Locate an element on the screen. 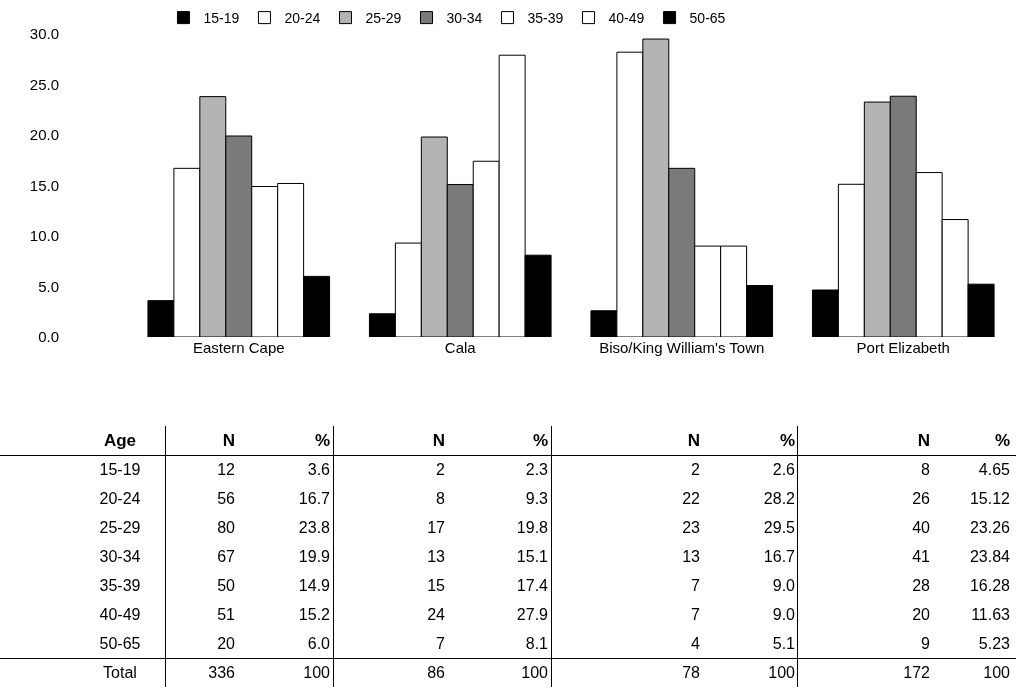  text: 78 is located at coordinates (691, 672).